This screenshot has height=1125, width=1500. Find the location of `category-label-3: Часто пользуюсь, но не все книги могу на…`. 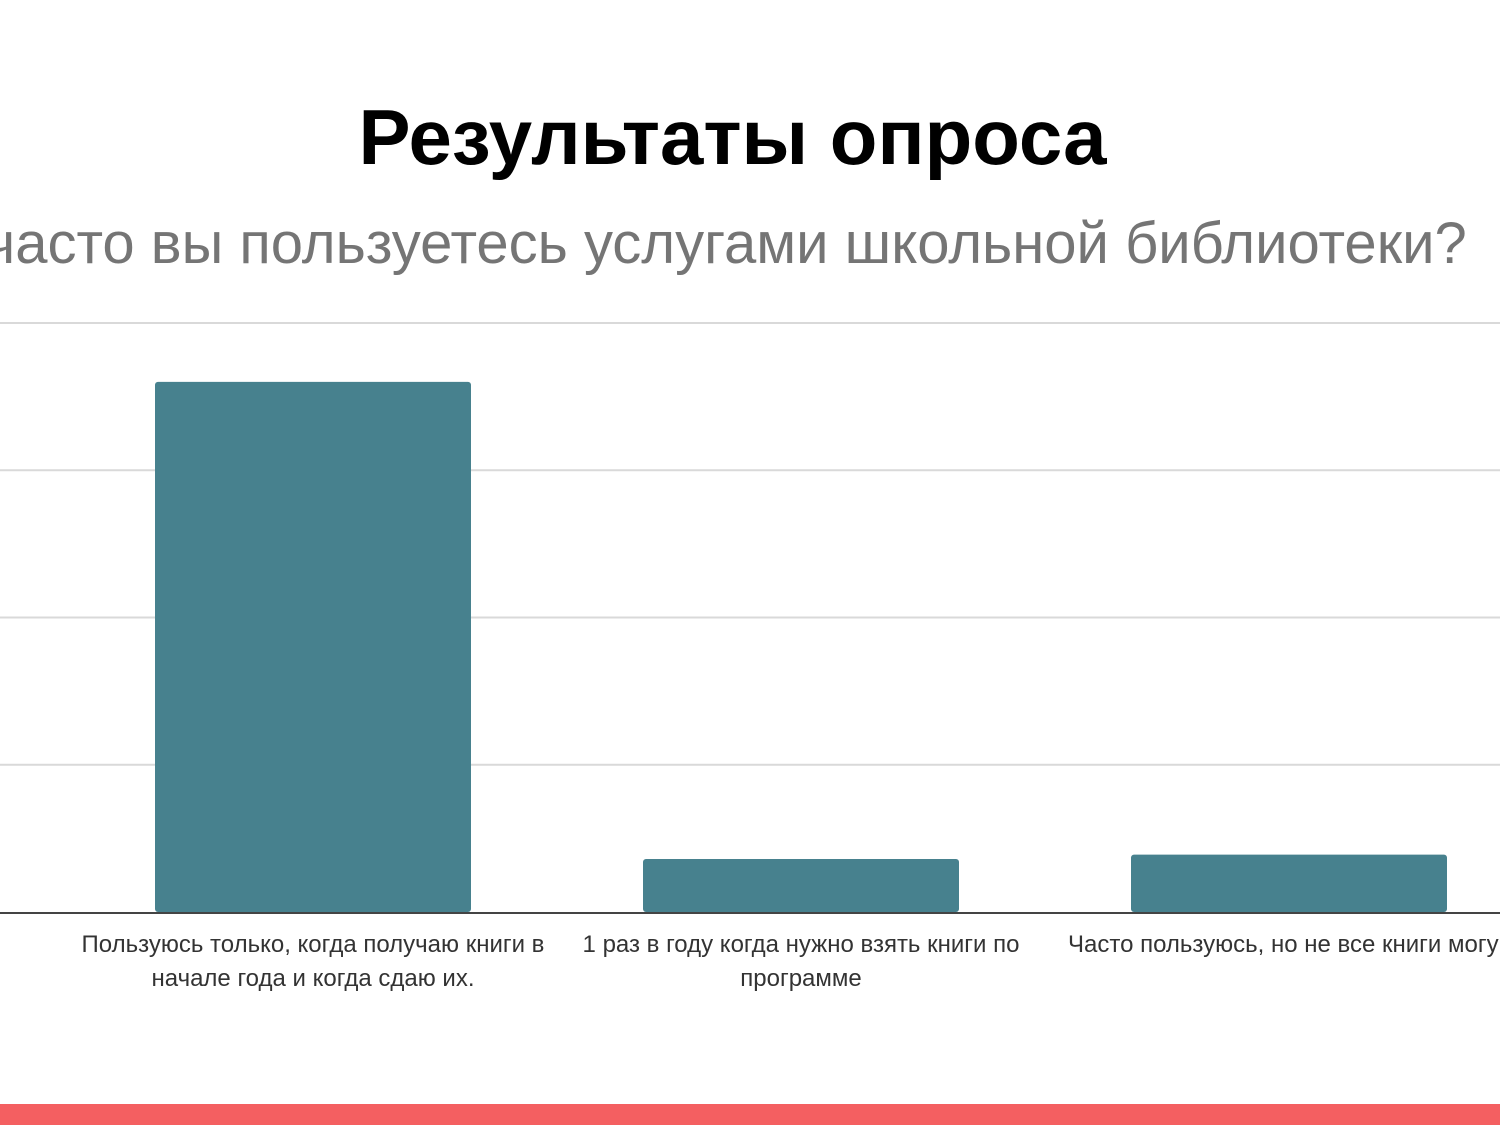

category-label-3: Часто пользуюсь, но не все книги могу на… is located at coordinates (1284, 944).